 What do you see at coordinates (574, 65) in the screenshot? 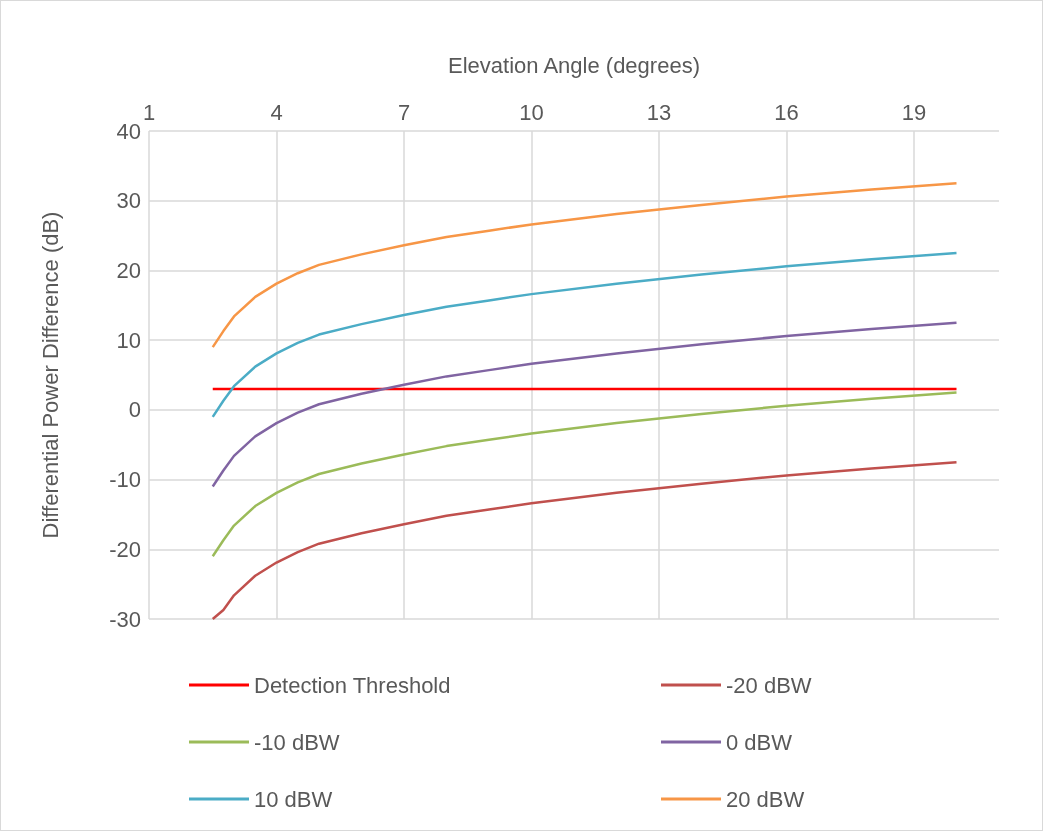
I see `x-axis-title: Elevation Angle (degrees)` at bounding box center [574, 65].